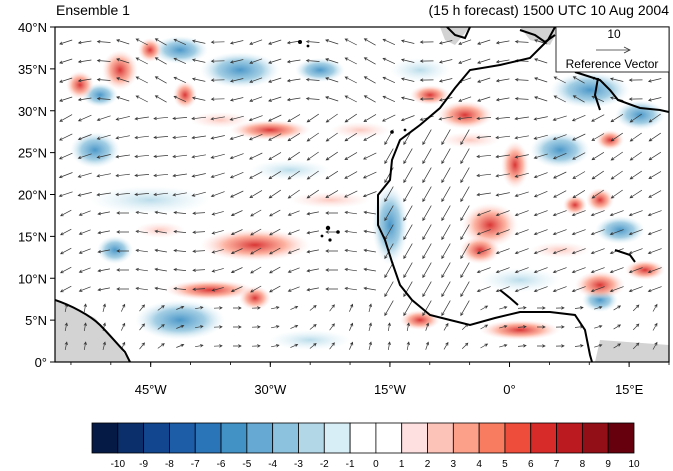  I want to click on colorbar-label: 2, so click(428, 464).